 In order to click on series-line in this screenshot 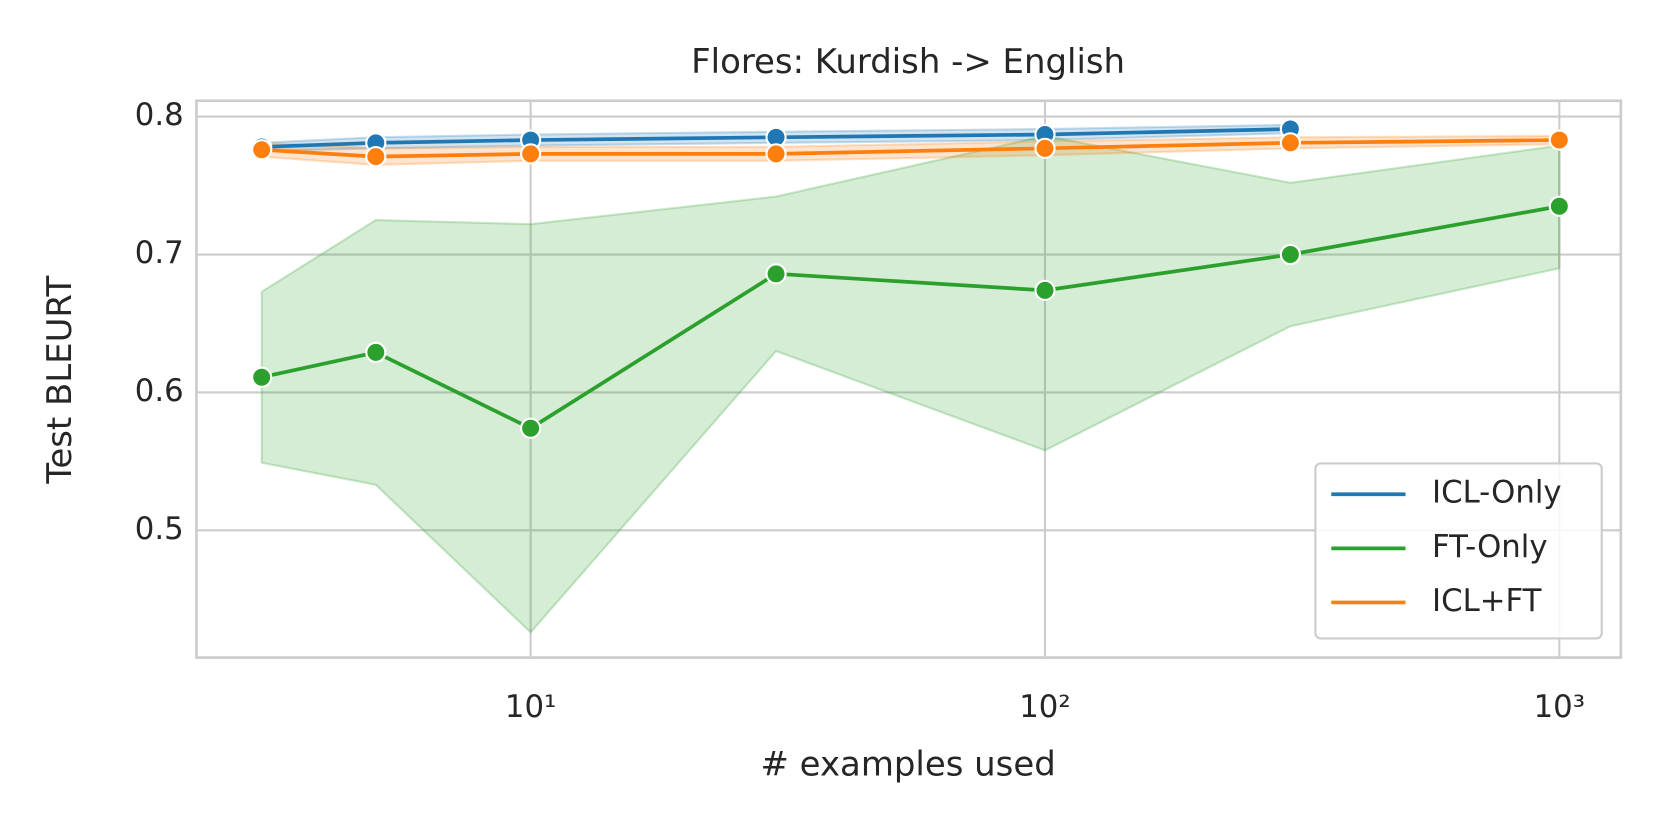, I will do `click(776, 138)`.